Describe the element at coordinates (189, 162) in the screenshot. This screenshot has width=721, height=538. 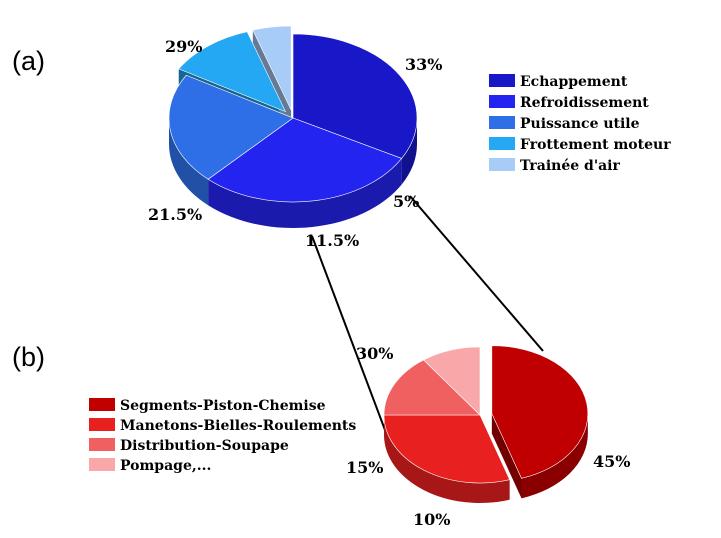
I see `pie-a-slice-side-puissance-utile` at that location.